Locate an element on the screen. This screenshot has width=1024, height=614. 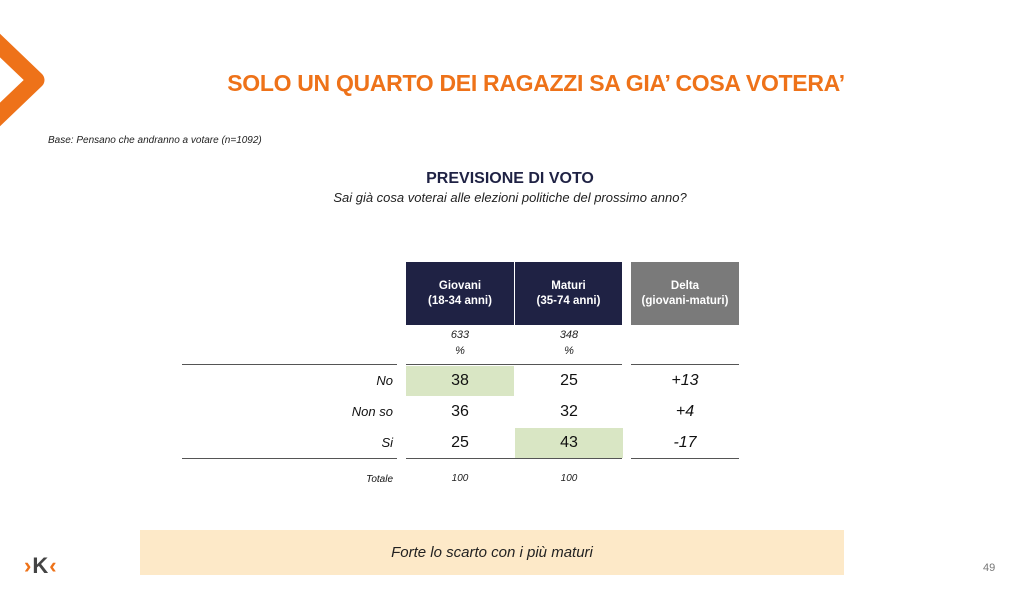
row-label: No is located at coordinates (384, 380).